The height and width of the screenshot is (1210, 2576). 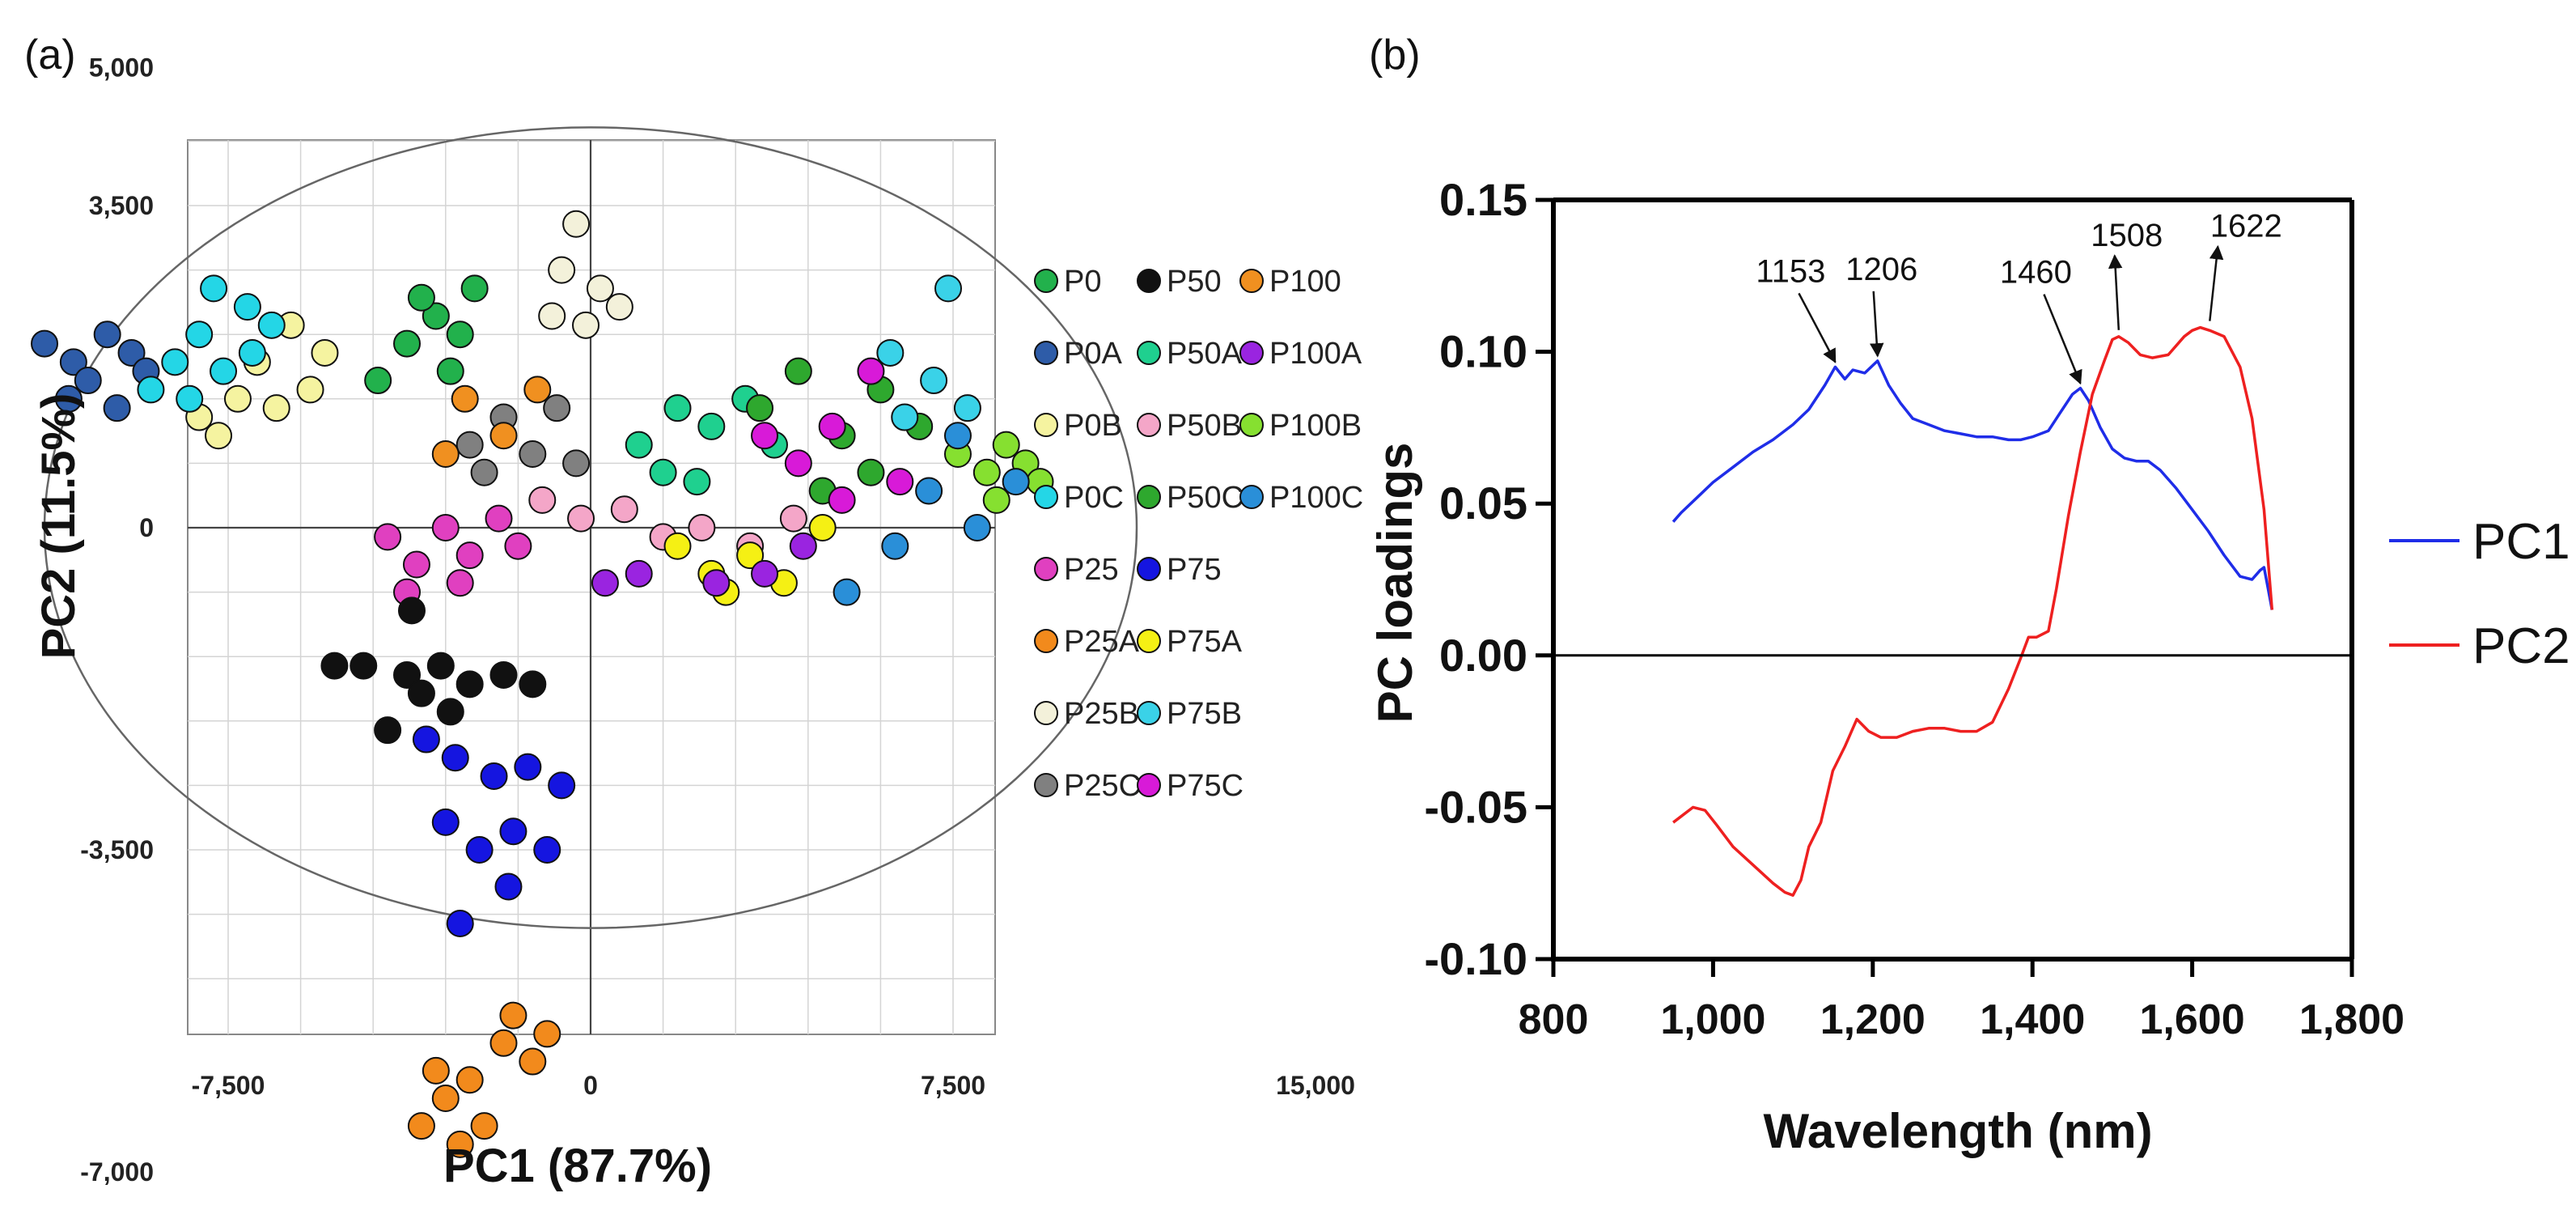 What do you see at coordinates (1078, 354) in the screenshot?
I see `legend-item-p0a: P0A` at bounding box center [1078, 354].